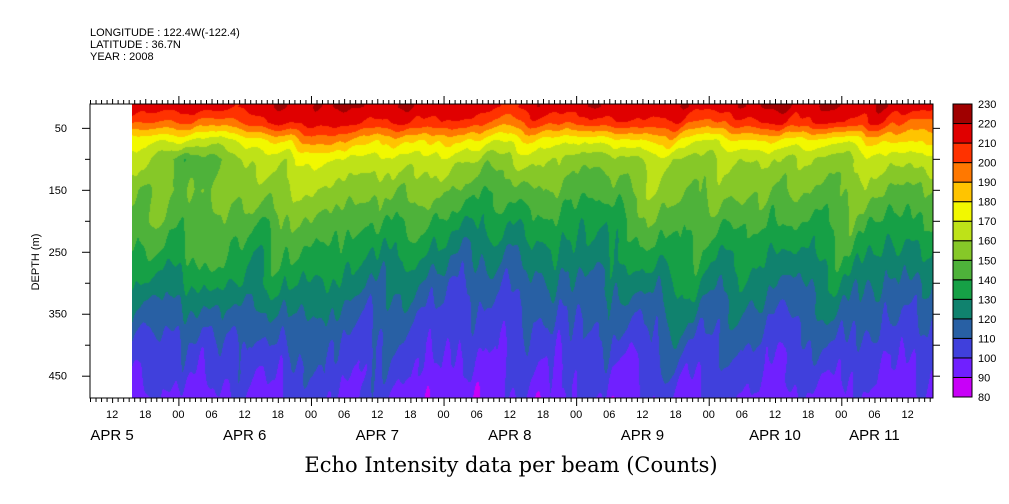 Image resolution: width=1009 pixels, height=504 pixels. What do you see at coordinates (987, 359) in the screenshot?
I see `colorbar-label: 100` at bounding box center [987, 359].